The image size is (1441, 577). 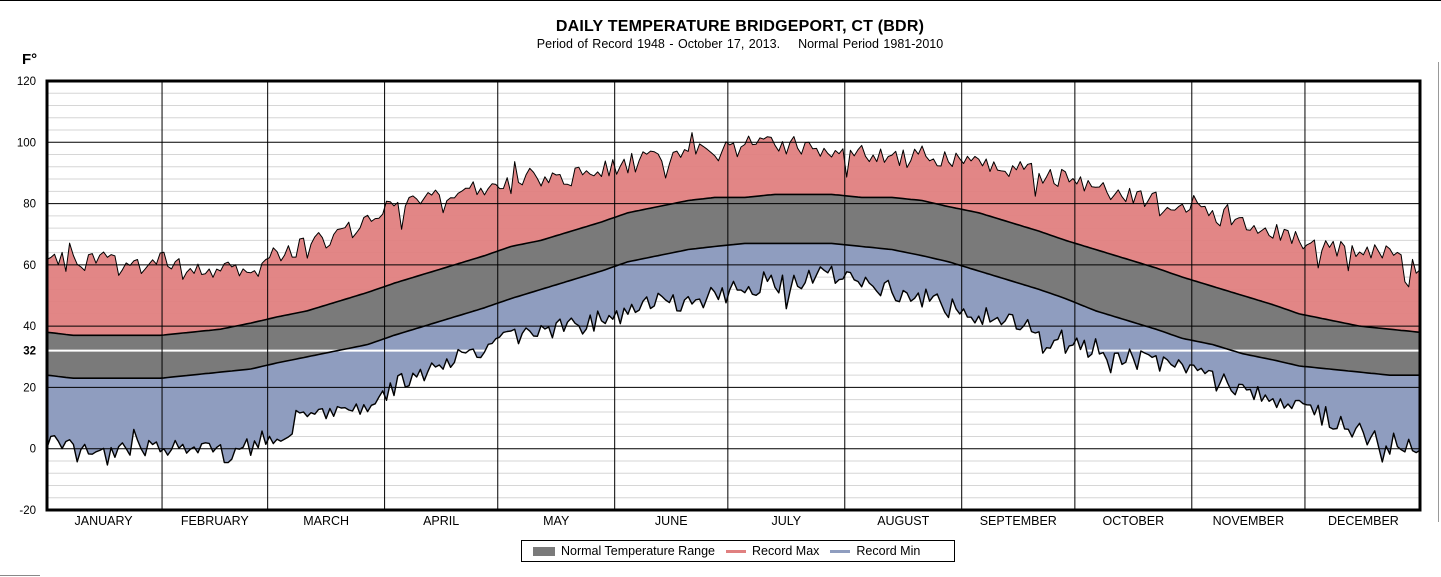 What do you see at coordinates (215, 521) in the screenshot?
I see `month-label: FEBRUARY` at bounding box center [215, 521].